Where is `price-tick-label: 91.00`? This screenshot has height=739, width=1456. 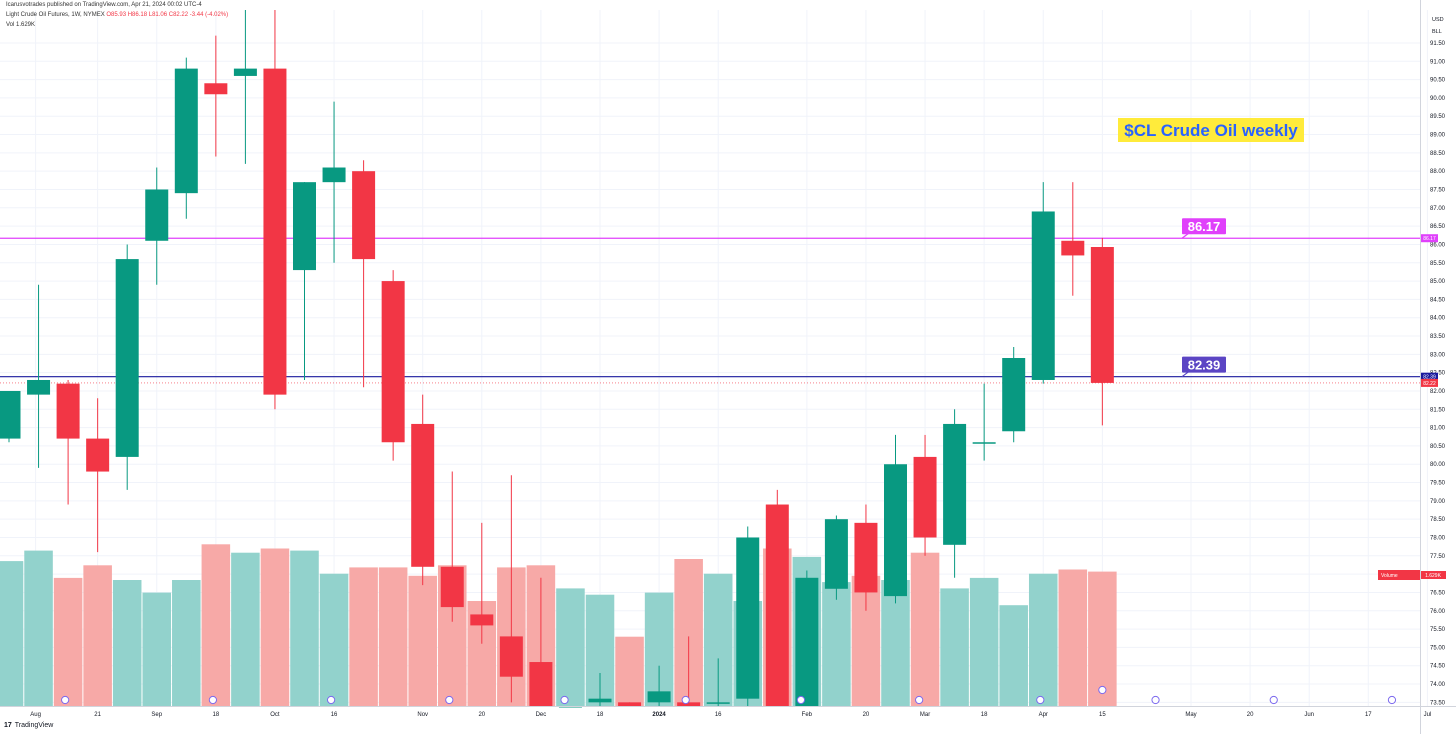
price-tick-label: 91.00 is located at coordinates (1438, 62).